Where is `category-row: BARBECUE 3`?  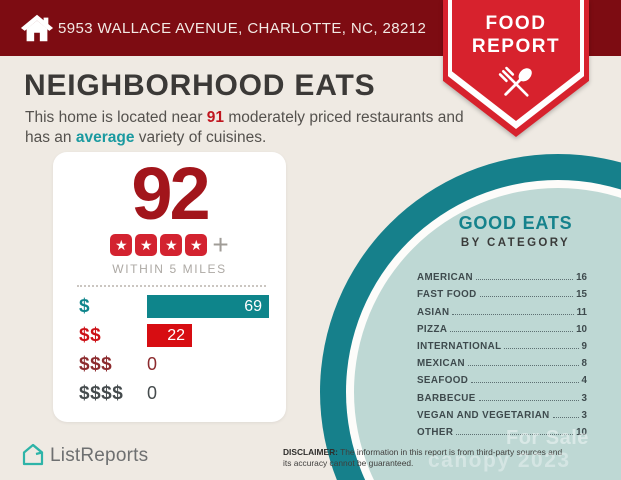
category-row: BARBECUE 3 is located at coordinates (502, 395).